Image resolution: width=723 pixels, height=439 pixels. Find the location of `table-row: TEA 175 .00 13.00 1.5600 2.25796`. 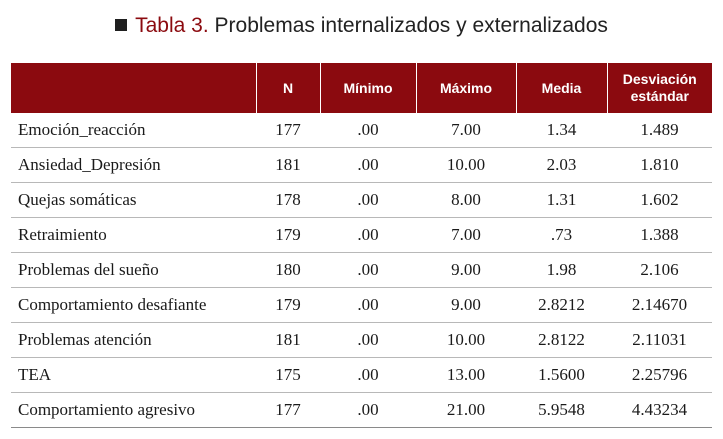

table-row: TEA 175 .00 13.00 1.5600 2.25796 is located at coordinates (361, 375).